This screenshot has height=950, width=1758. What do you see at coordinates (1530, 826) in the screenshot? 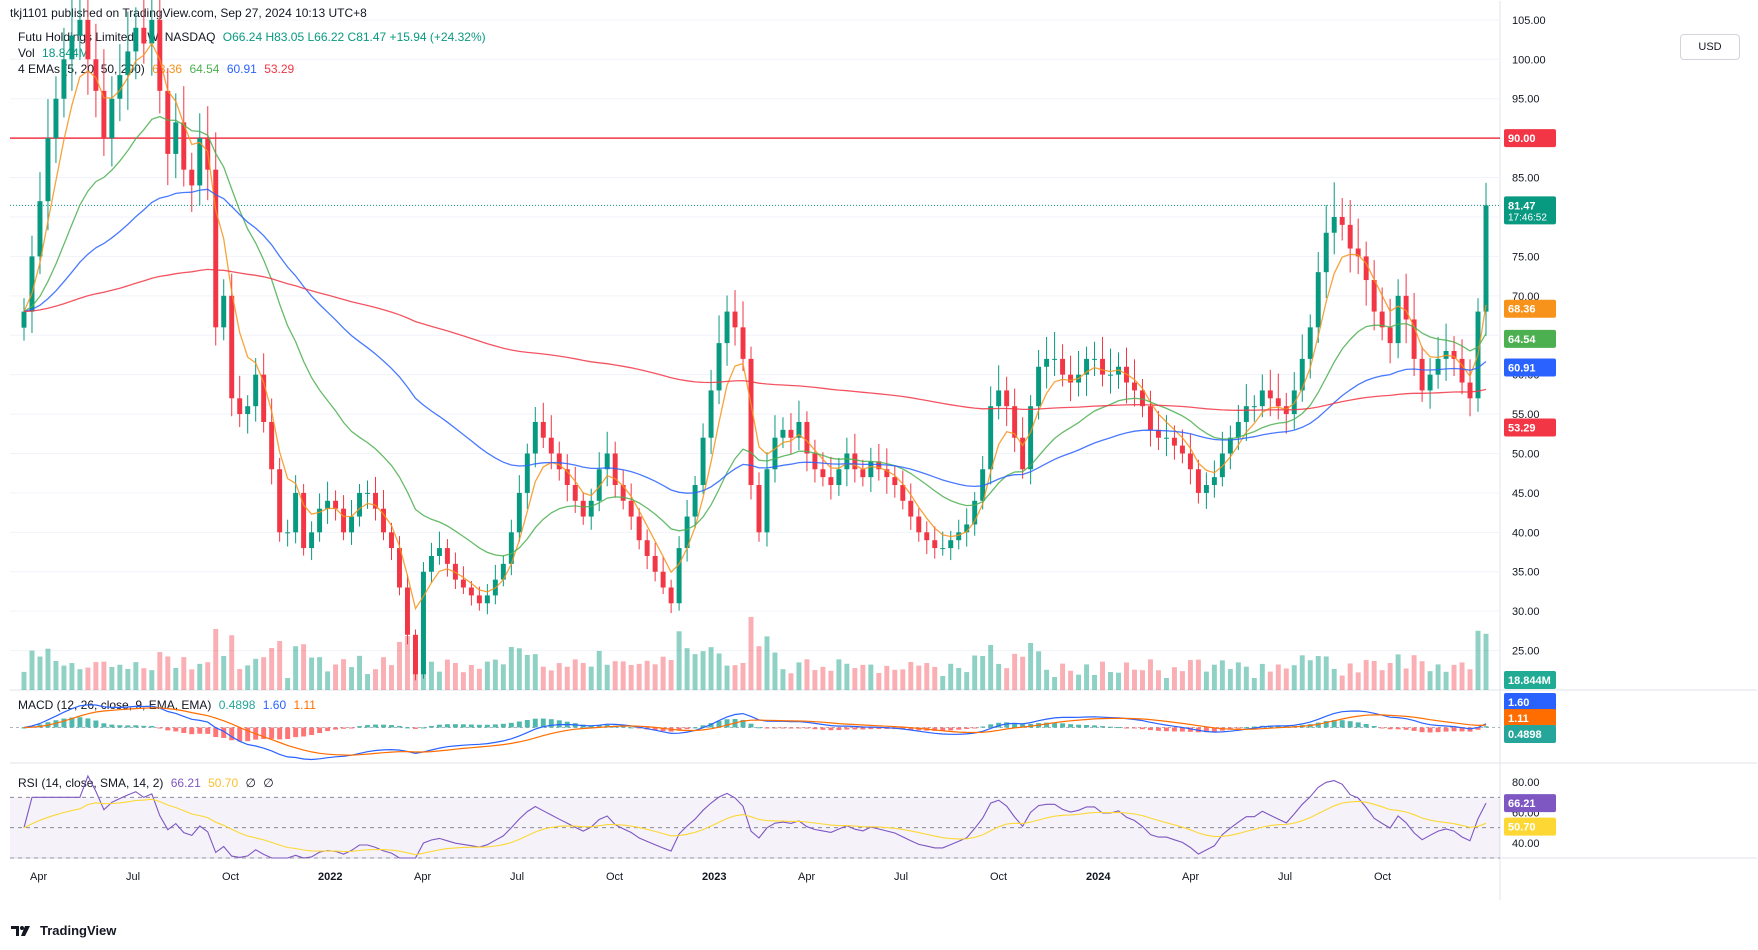
I see `badge-rsi-sma: 50.70` at bounding box center [1530, 826].